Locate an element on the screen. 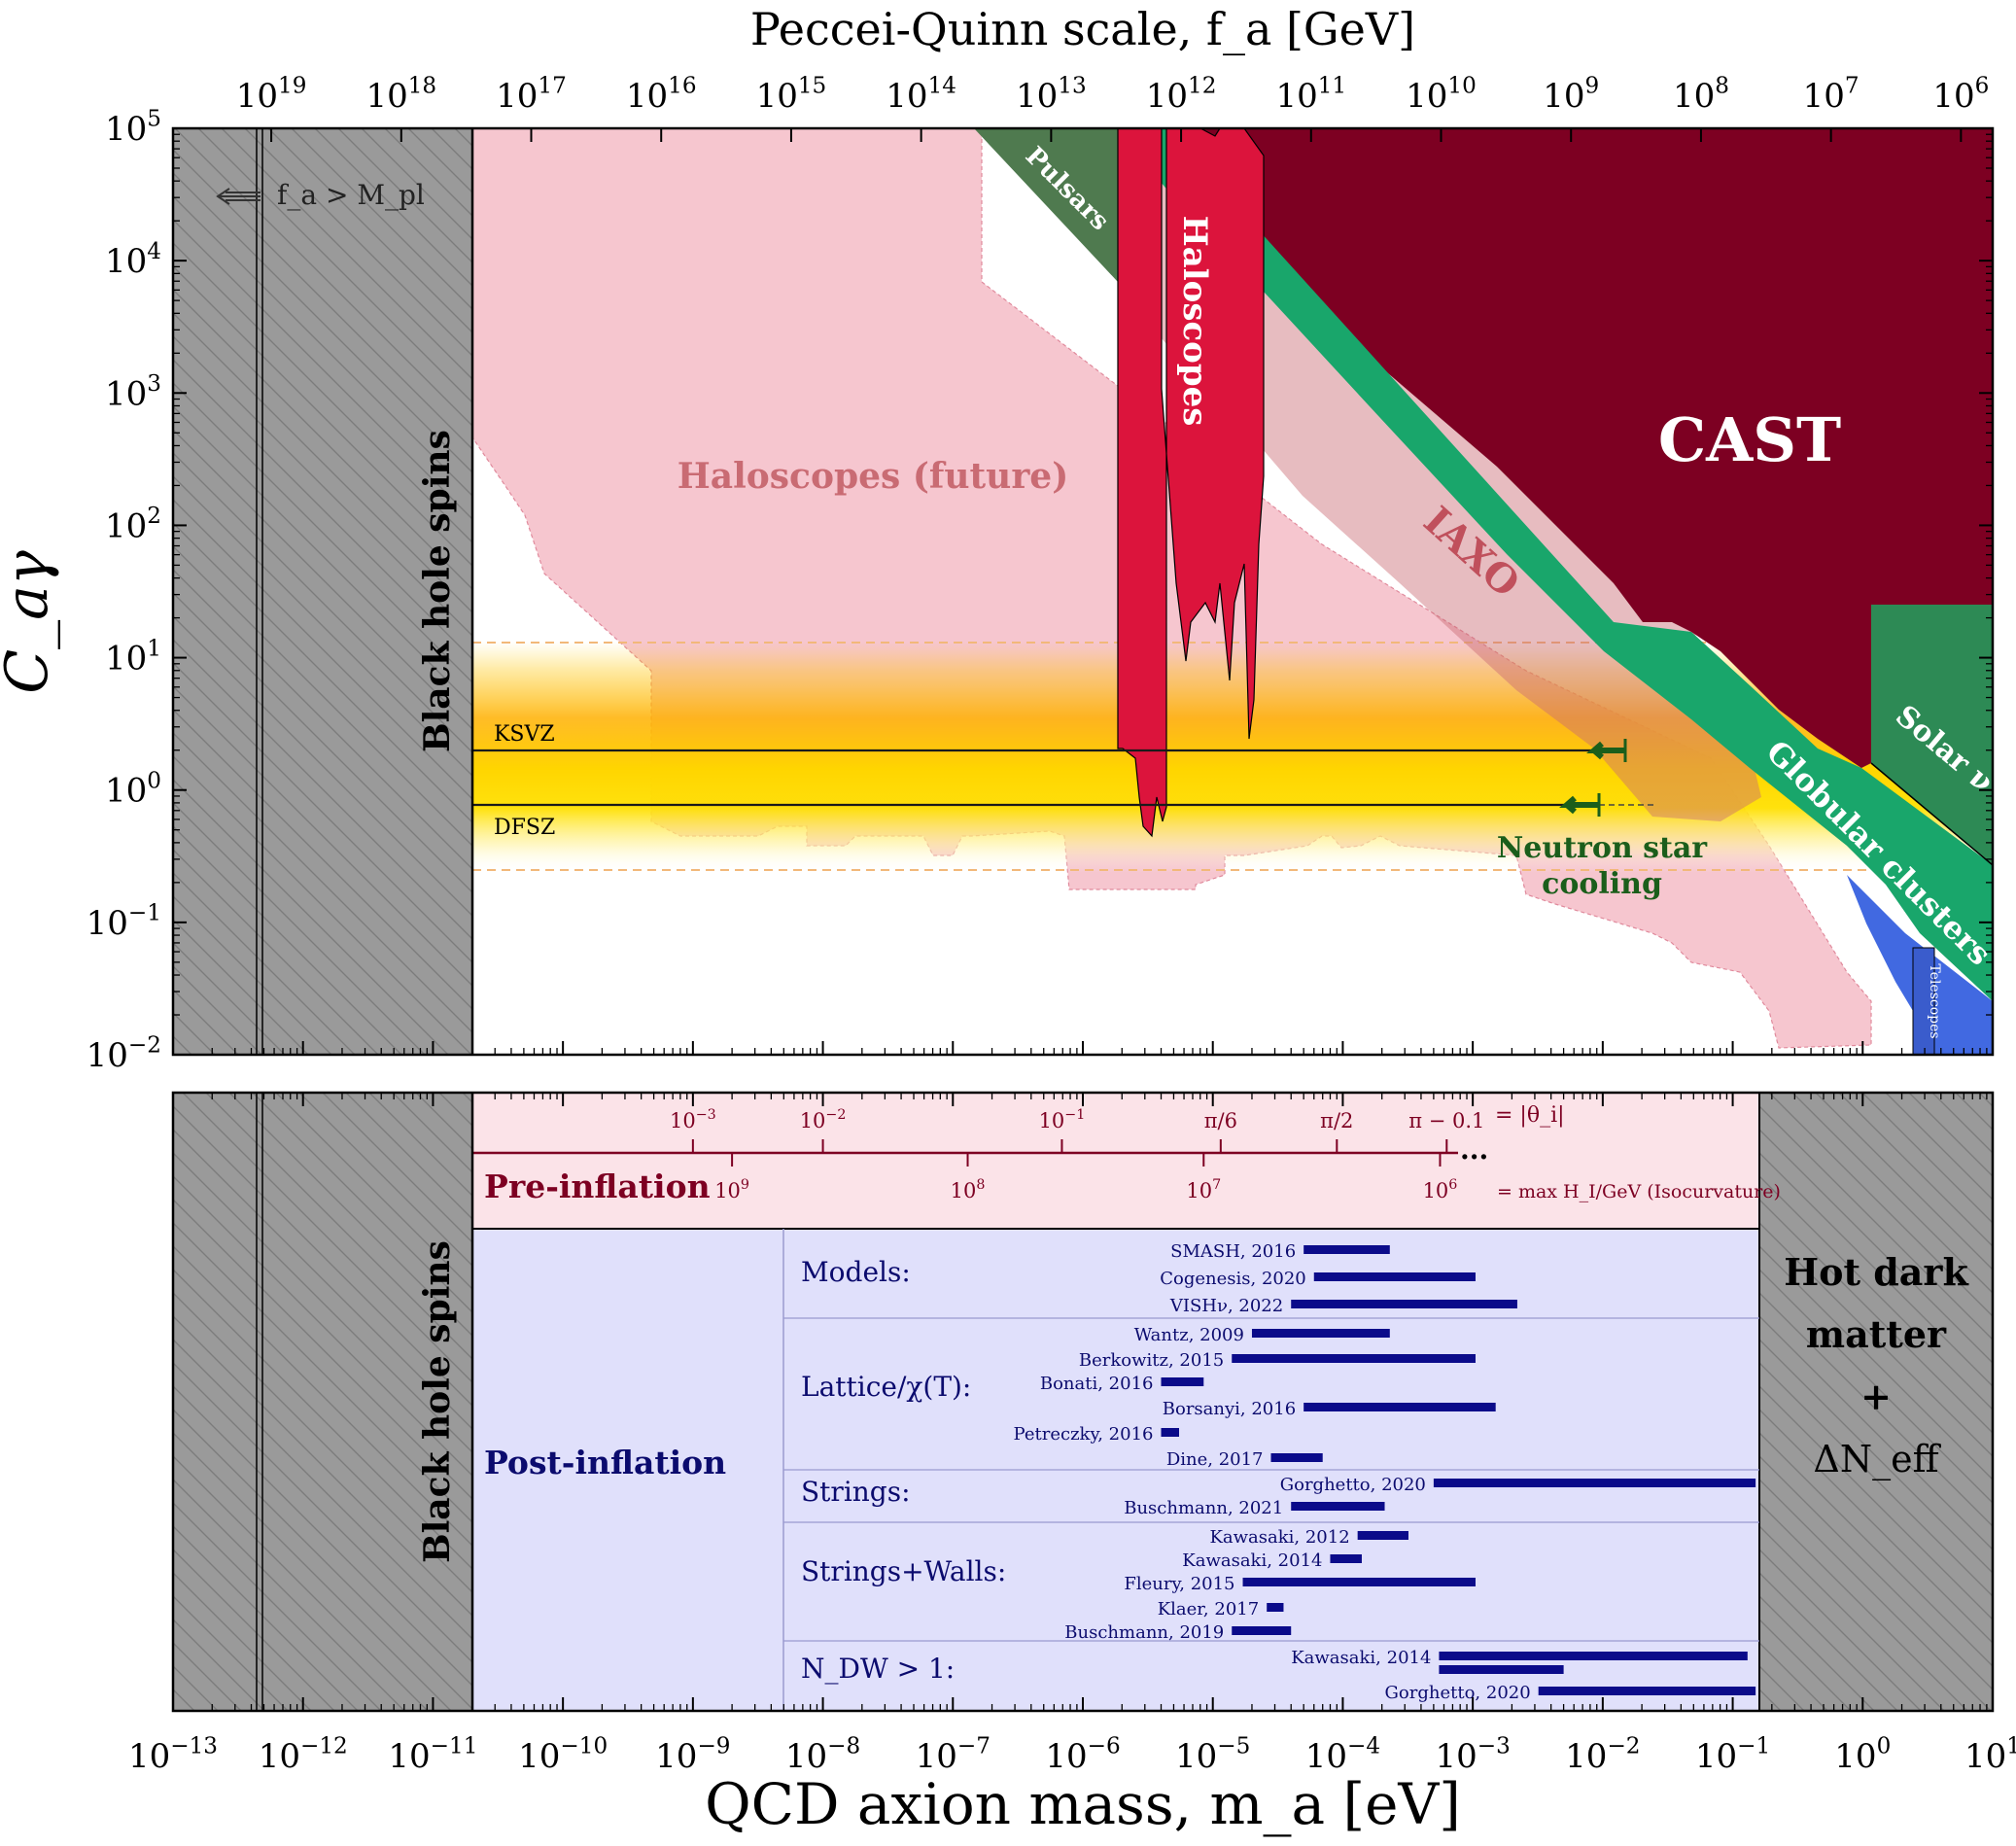 Image resolution: width=2016 pixels, height=1846 pixels. pre-inflation-title: Pre-inflation is located at coordinates (597, 1186).